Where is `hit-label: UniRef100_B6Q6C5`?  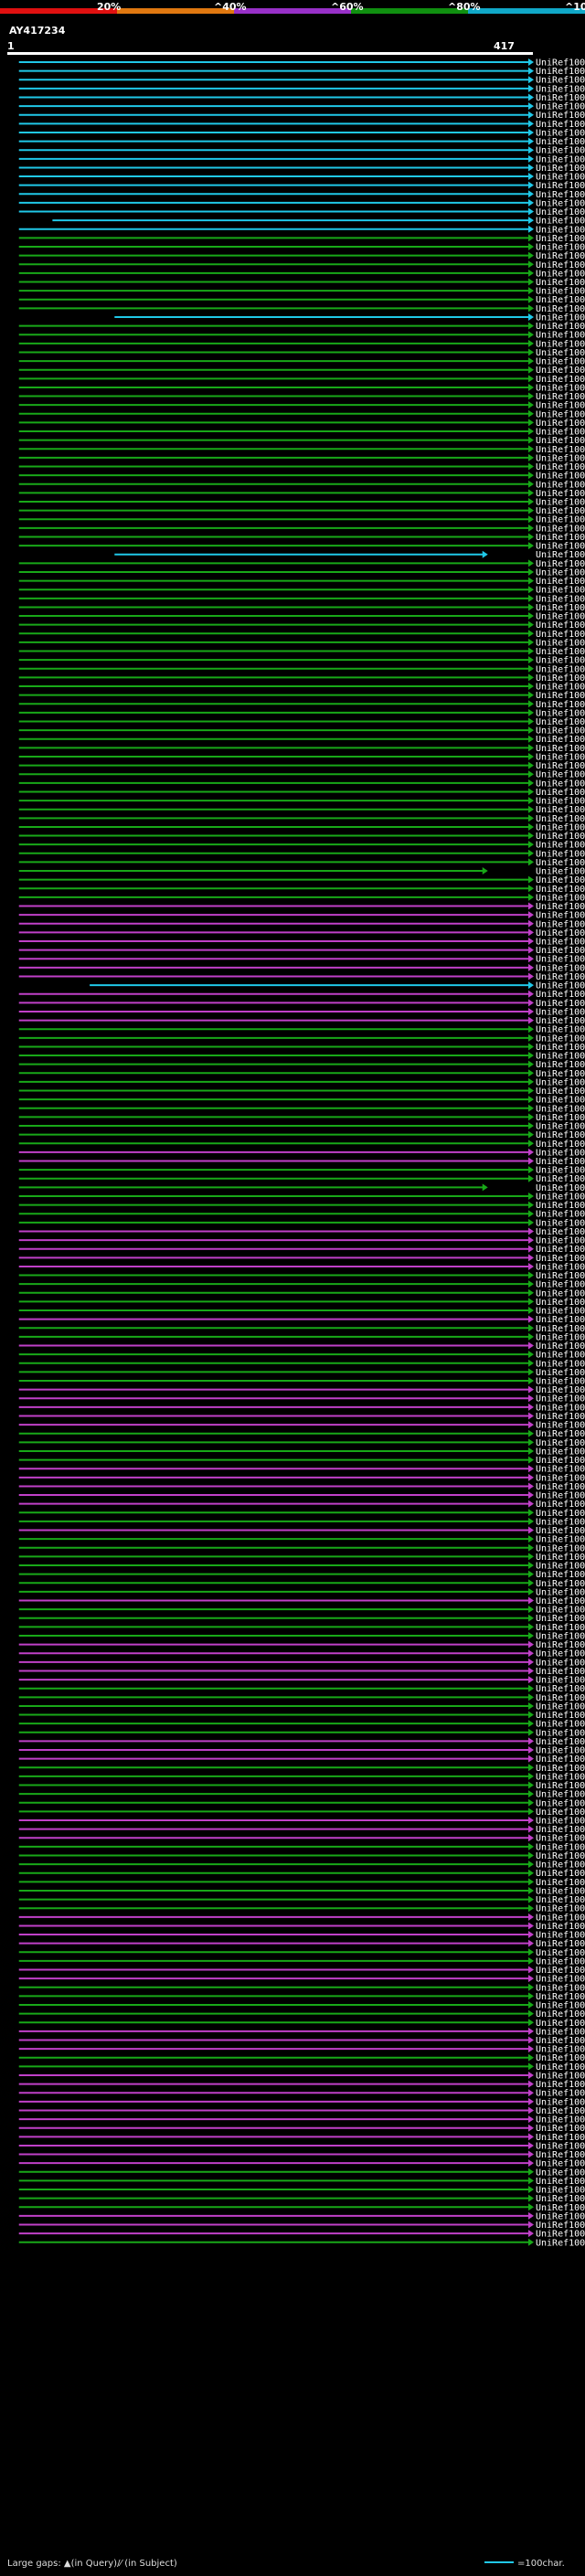 hit-label: UniRef100_B6Q6C5 is located at coordinates (561, 705).